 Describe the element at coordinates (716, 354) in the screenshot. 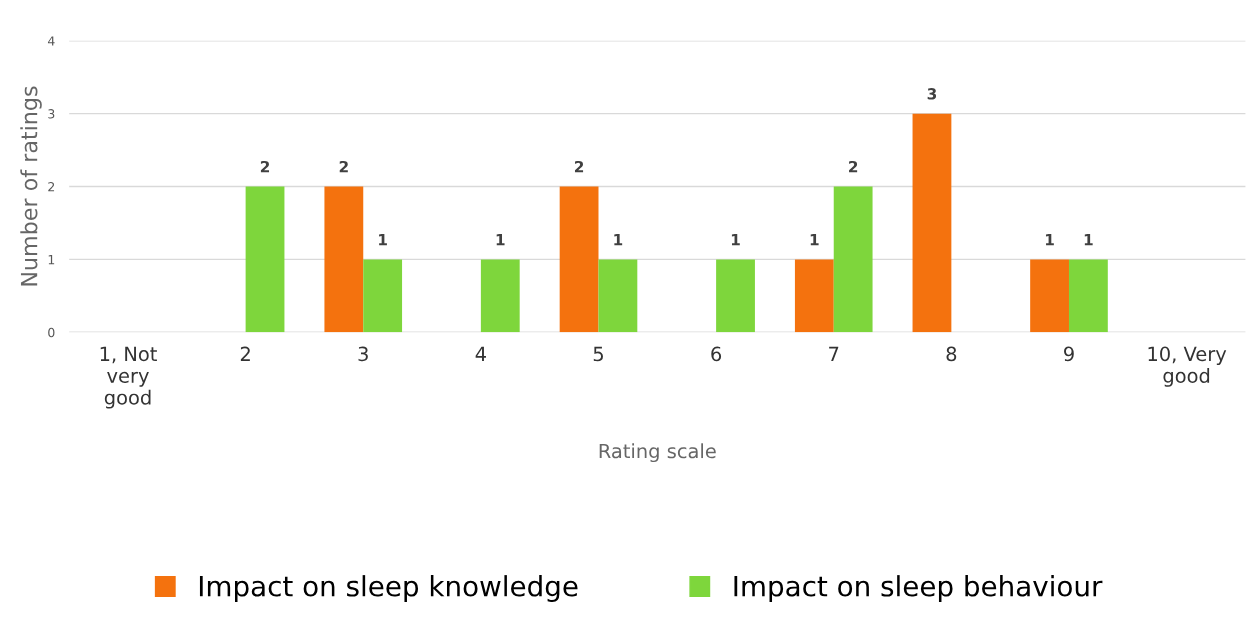

I see `x-tick-label: 6` at that location.